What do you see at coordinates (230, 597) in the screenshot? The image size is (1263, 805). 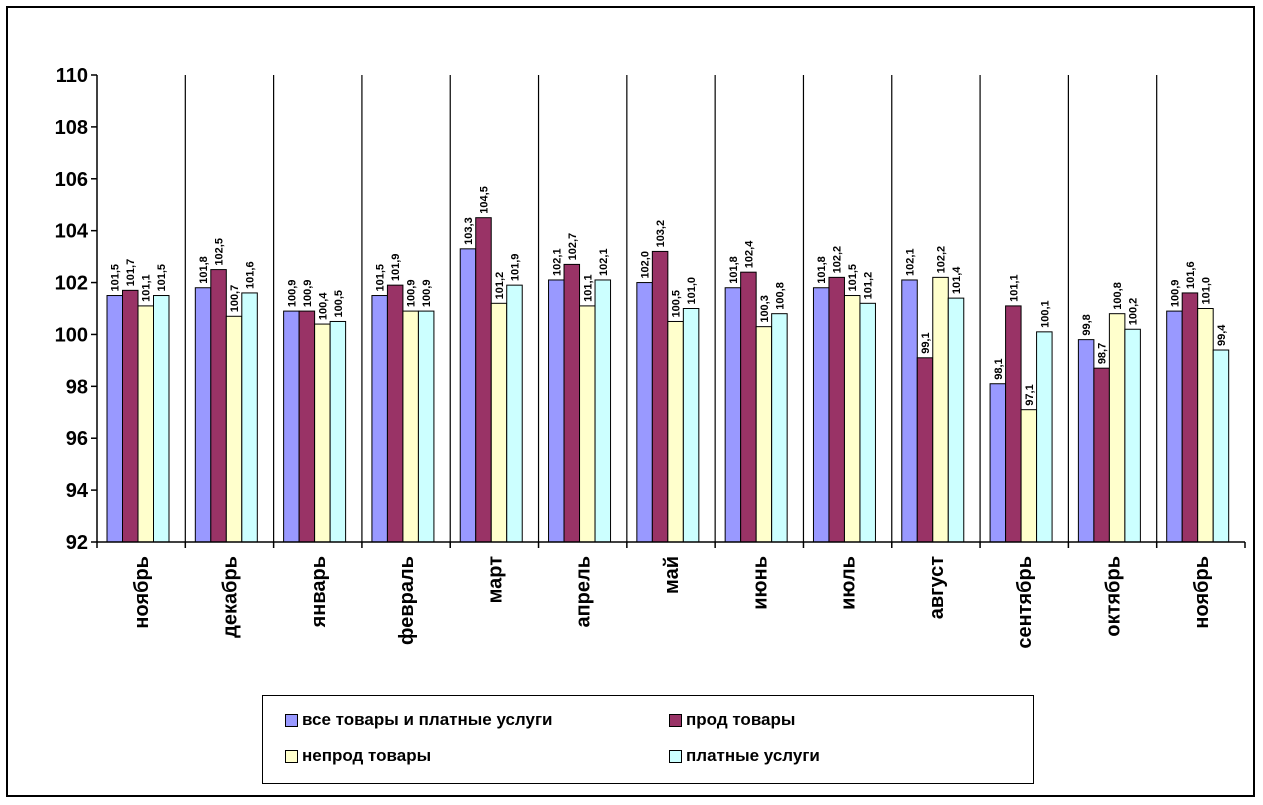 I see `x-category-label: декабрь` at bounding box center [230, 597].